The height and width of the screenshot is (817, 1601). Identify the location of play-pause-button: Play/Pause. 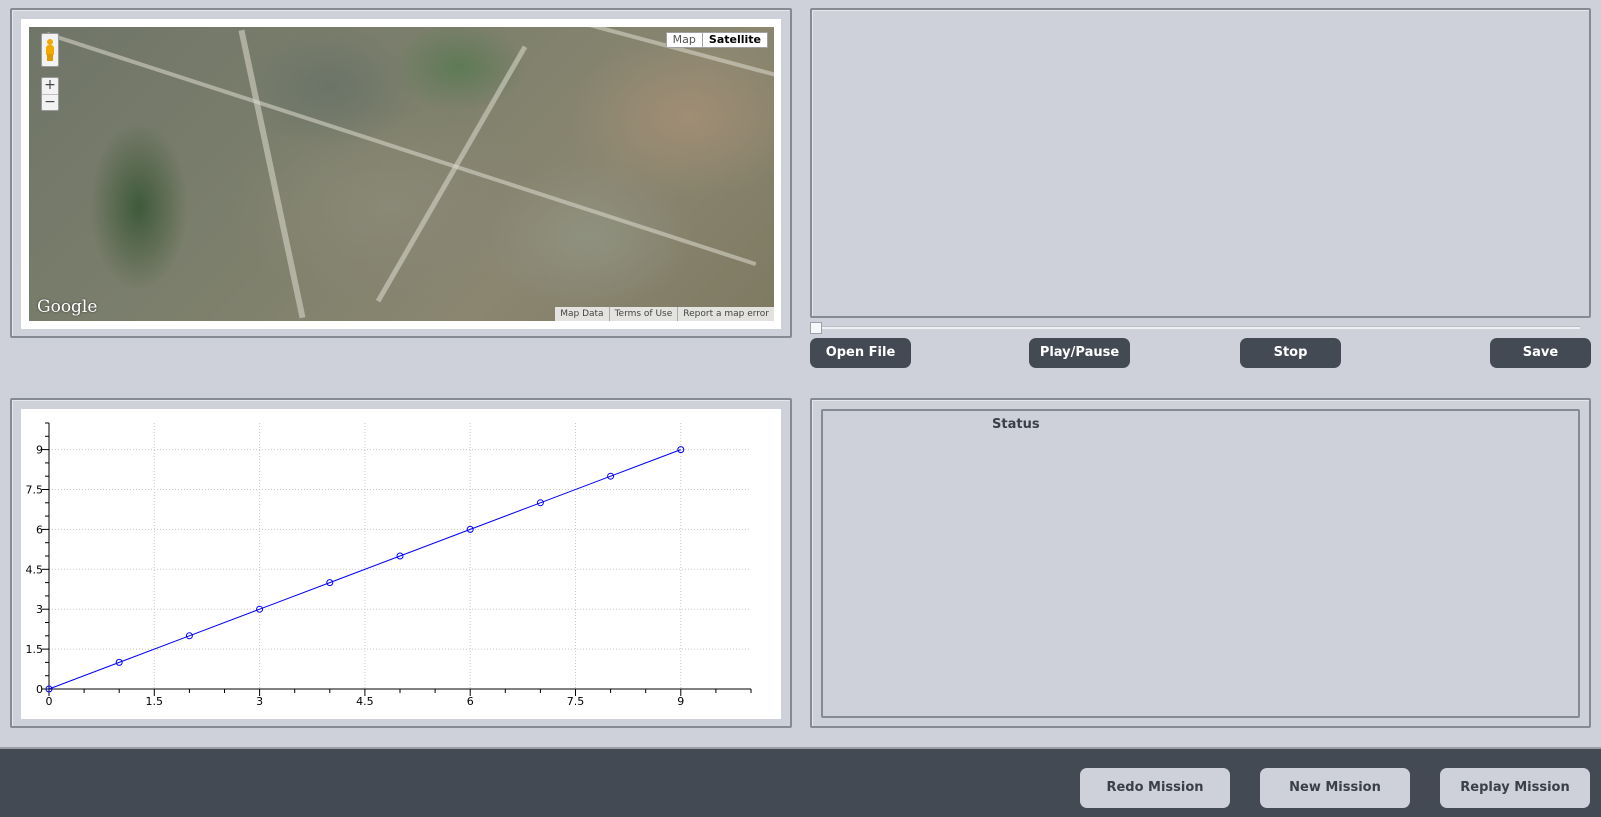
(1079, 353).